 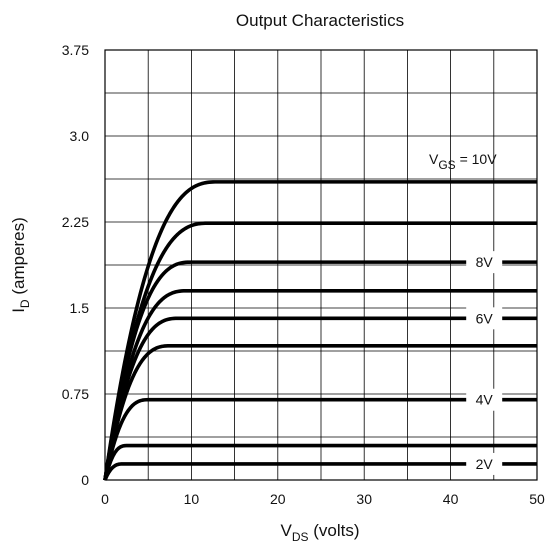 I want to click on x-tick-labels: 0 10 20 30 40 50, so click(x=323, y=499).